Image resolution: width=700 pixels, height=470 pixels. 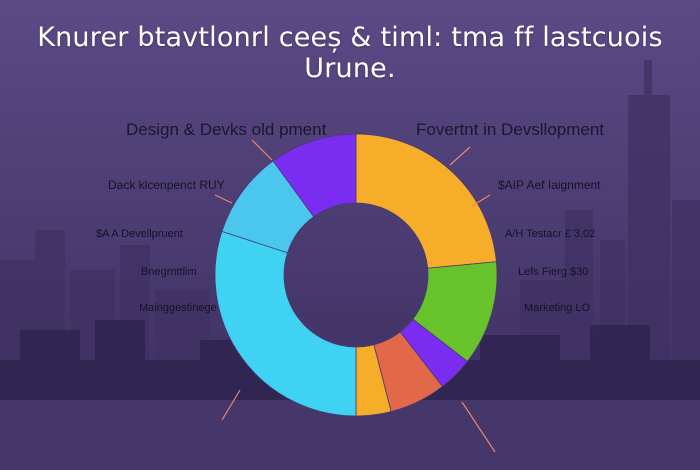 I want to click on left-label-2: $A A Devellpruent, so click(x=139, y=234).